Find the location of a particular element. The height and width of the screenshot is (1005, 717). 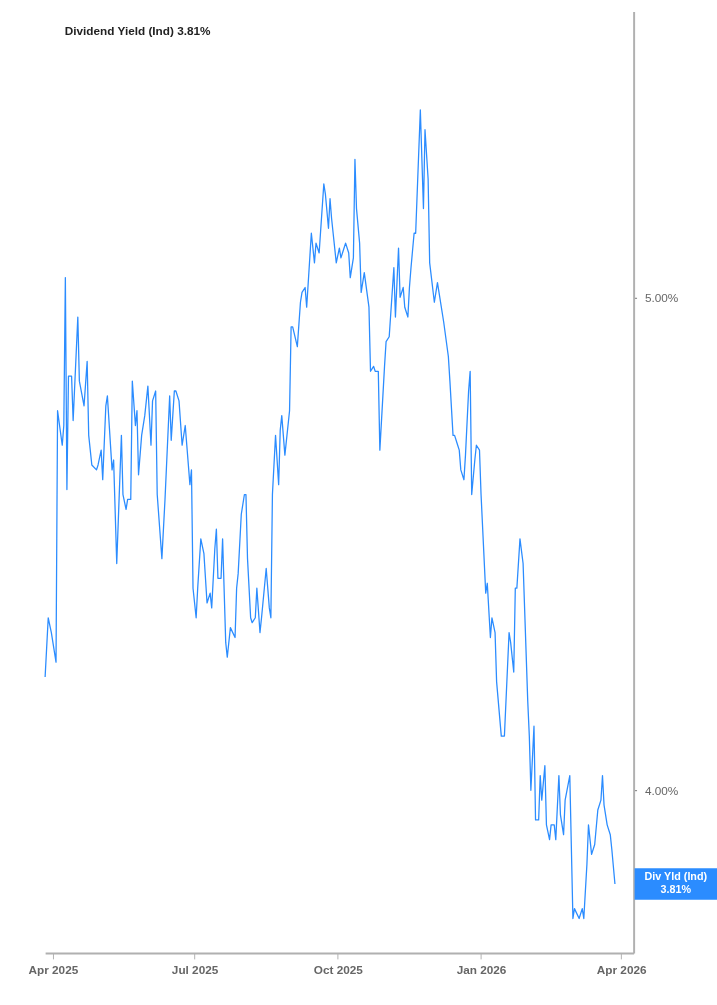

x-tick-label: Oct 2025 is located at coordinates (338, 970).